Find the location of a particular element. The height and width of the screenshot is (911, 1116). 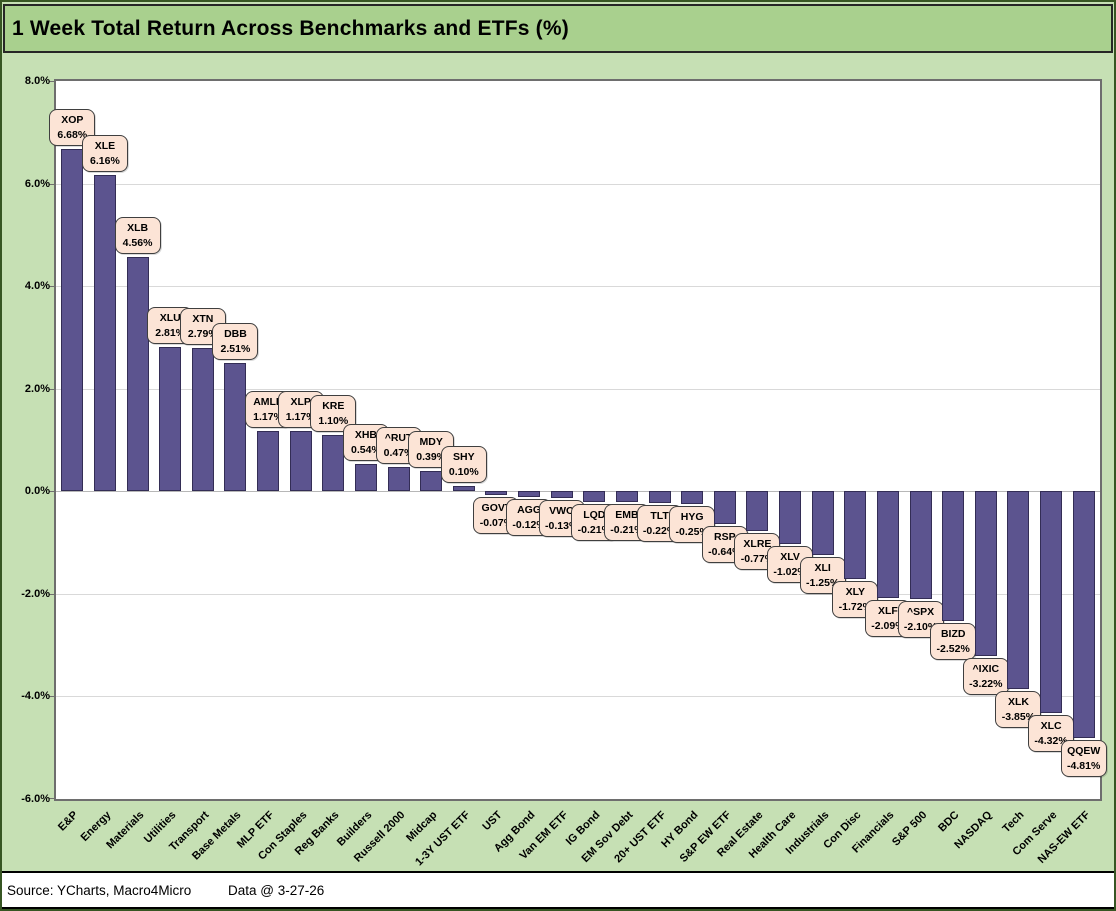

bar-rsp is located at coordinates (724, 508).